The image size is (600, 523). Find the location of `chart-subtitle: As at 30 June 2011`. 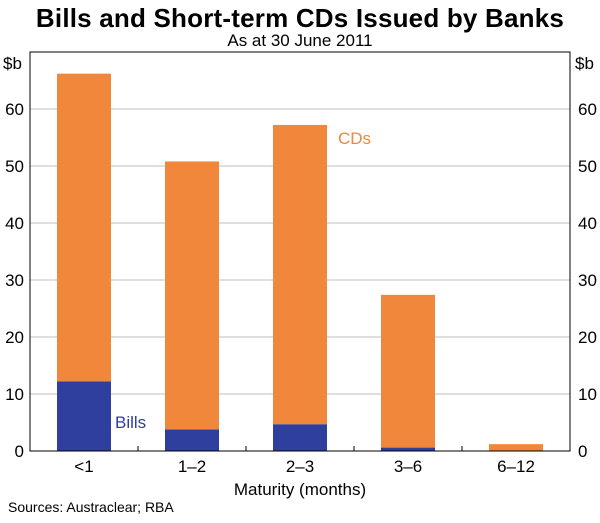

chart-subtitle: As at 30 June 2011 is located at coordinates (300, 40).